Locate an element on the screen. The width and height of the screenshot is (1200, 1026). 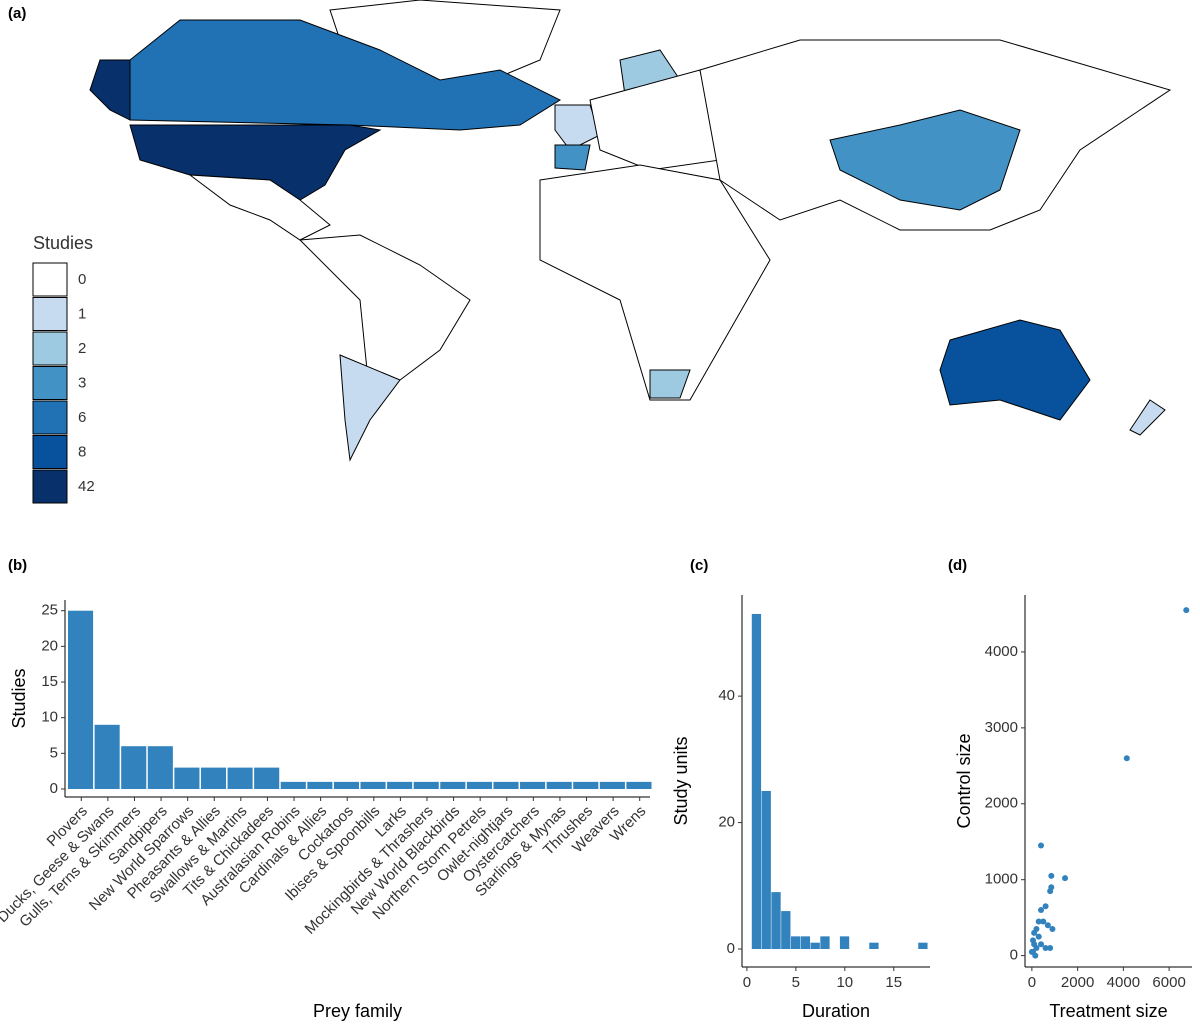
panel-label: (d) is located at coordinates (957, 565).